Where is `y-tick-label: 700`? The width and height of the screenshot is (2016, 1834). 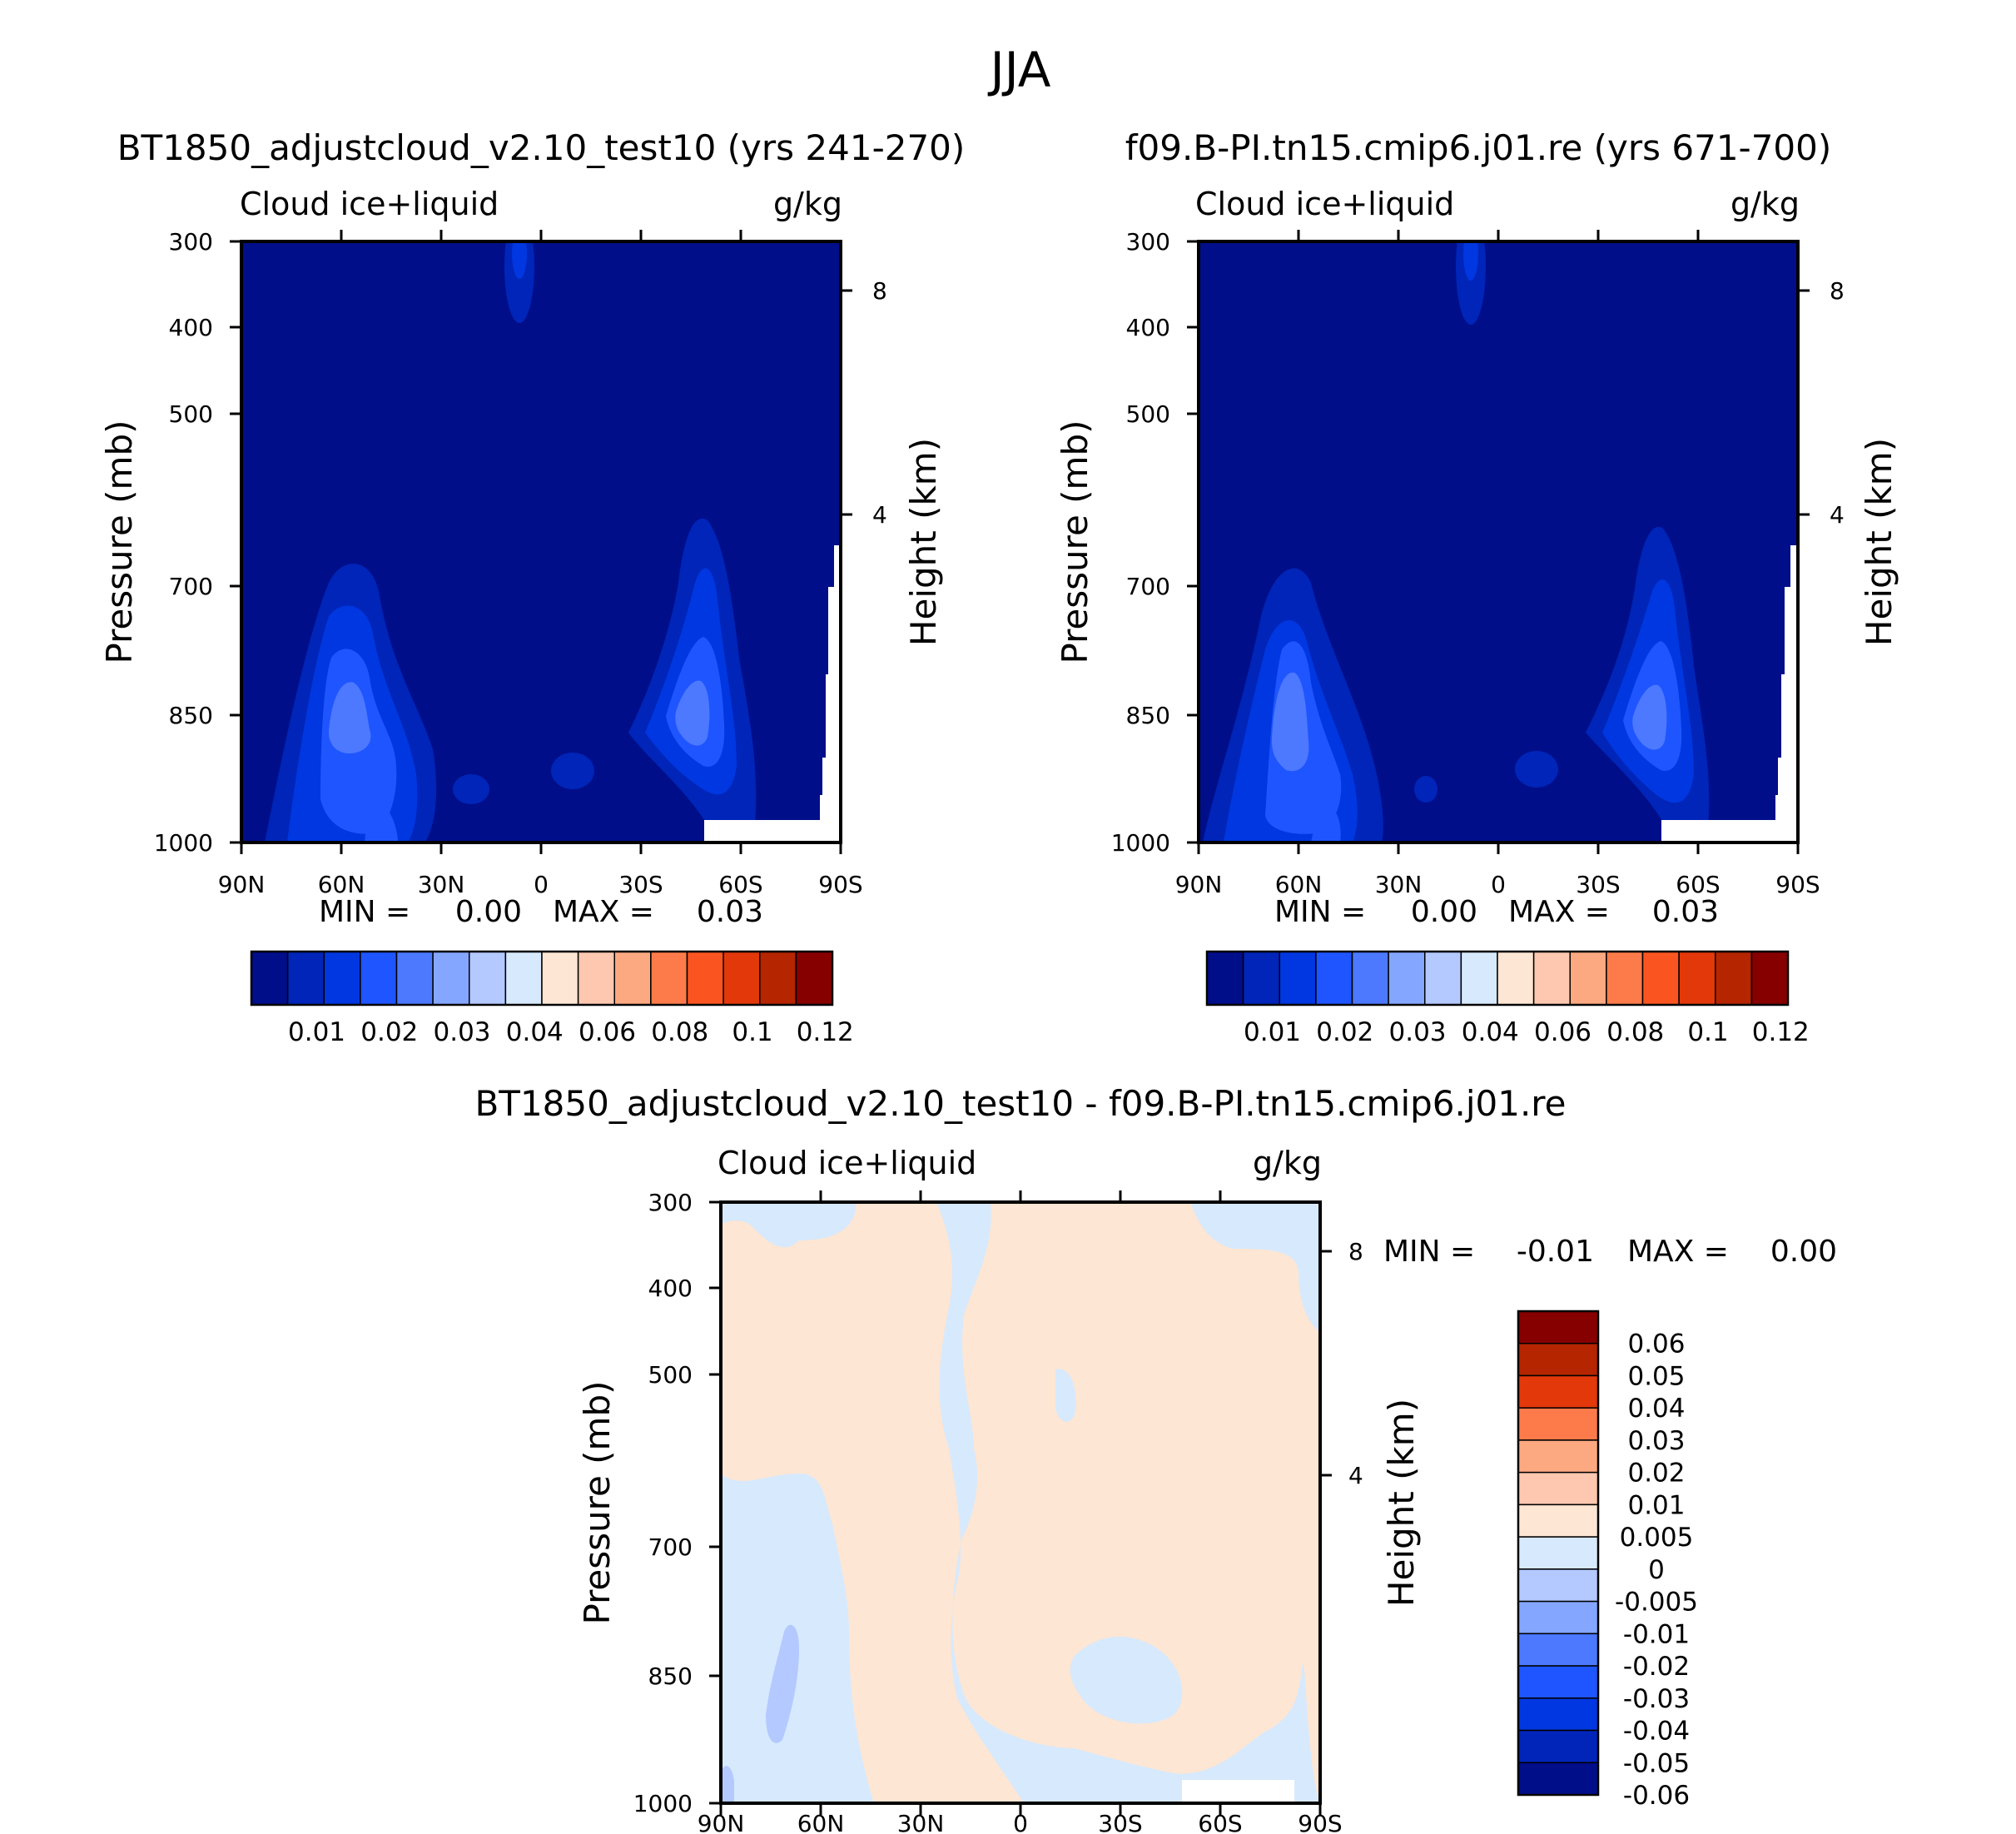 y-tick-label: 700 is located at coordinates (1148, 586).